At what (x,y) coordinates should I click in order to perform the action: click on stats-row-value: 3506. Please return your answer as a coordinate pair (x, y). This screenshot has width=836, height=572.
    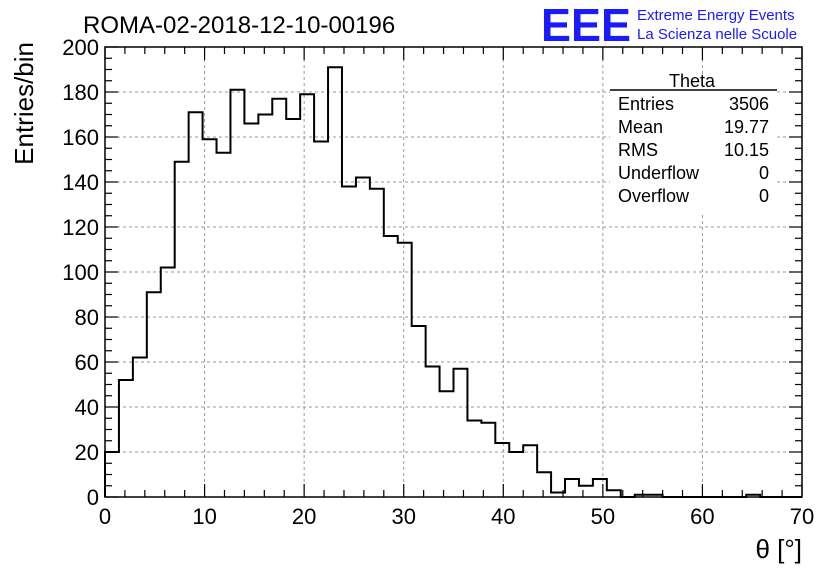
    Looking at the image, I should click on (749, 104).